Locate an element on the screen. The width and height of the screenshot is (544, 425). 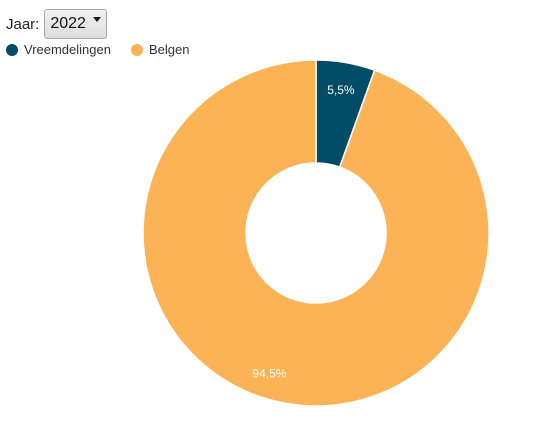
year-select-value: 2022 is located at coordinates (68, 23).